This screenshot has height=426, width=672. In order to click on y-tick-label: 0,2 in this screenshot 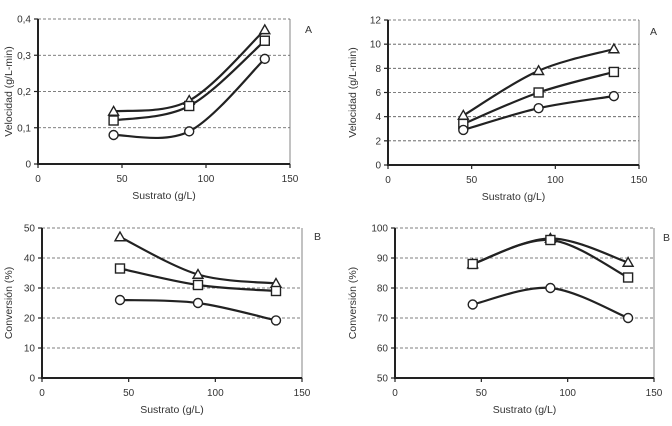, I will do `click(24, 92)`.